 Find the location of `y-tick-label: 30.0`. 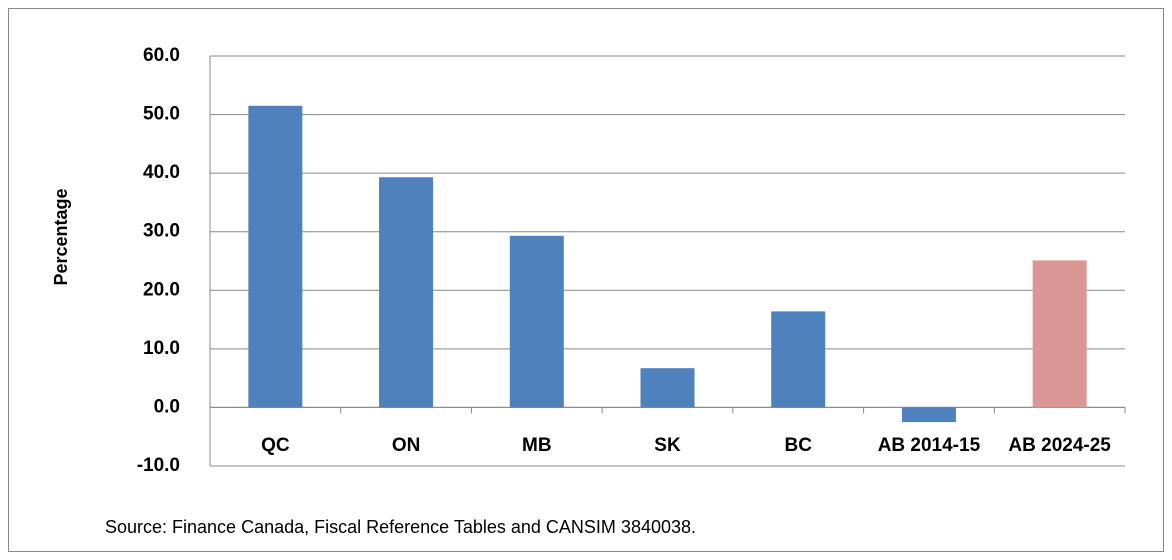

y-tick-label: 30.0 is located at coordinates (161, 231).